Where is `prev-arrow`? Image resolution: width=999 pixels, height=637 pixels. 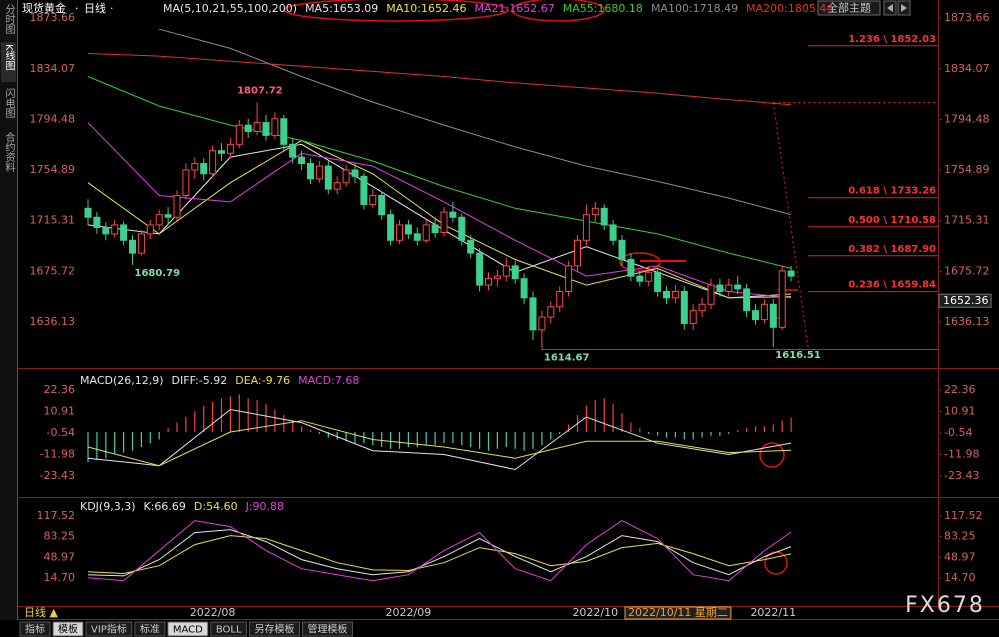
prev-arrow is located at coordinates (890, 8).